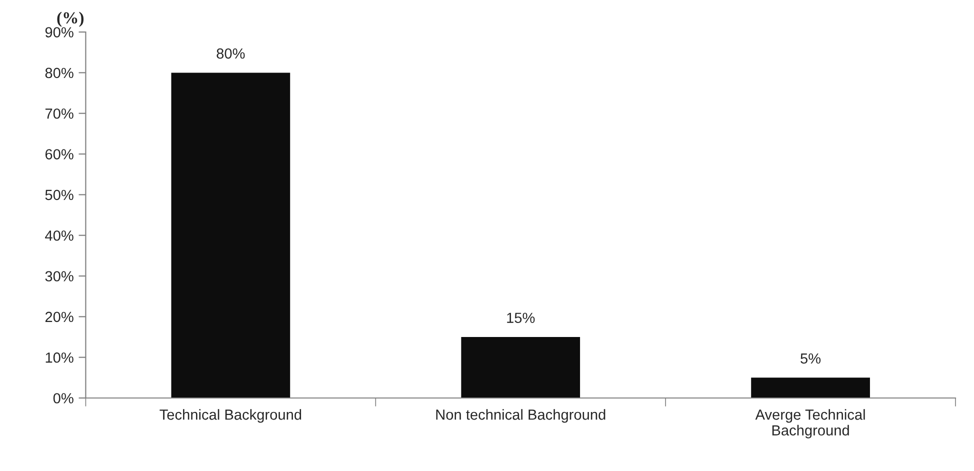 This screenshot has height=471, width=974. What do you see at coordinates (231, 416) in the screenshot?
I see `x-tick-label: Technical Background` at bounding box center [231, 416].